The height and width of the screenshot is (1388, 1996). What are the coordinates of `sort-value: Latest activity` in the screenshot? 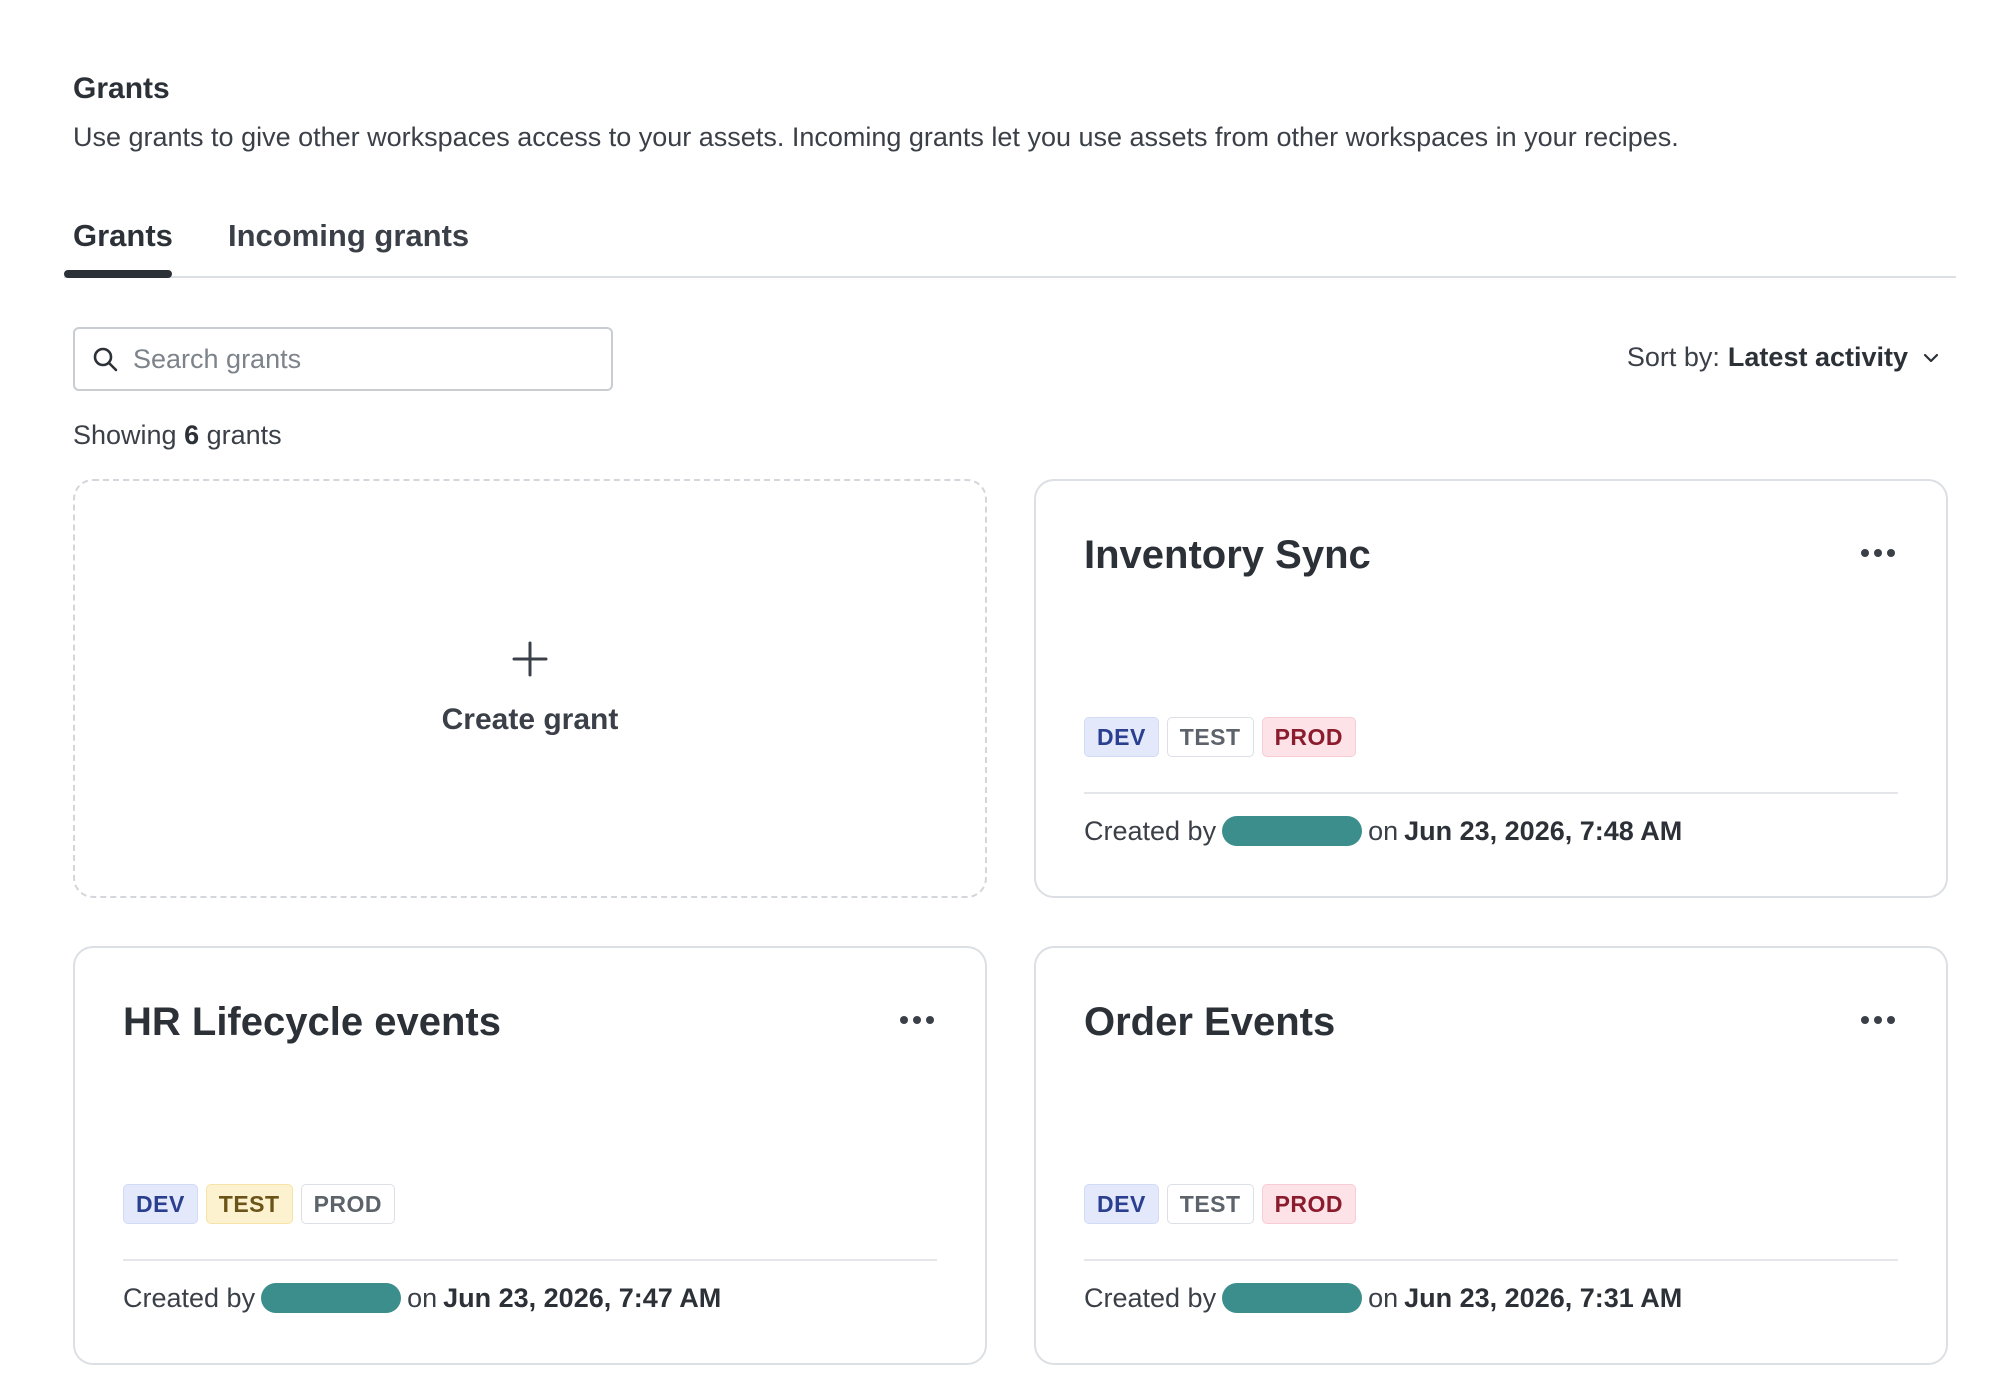 It's located at (1817, 357).